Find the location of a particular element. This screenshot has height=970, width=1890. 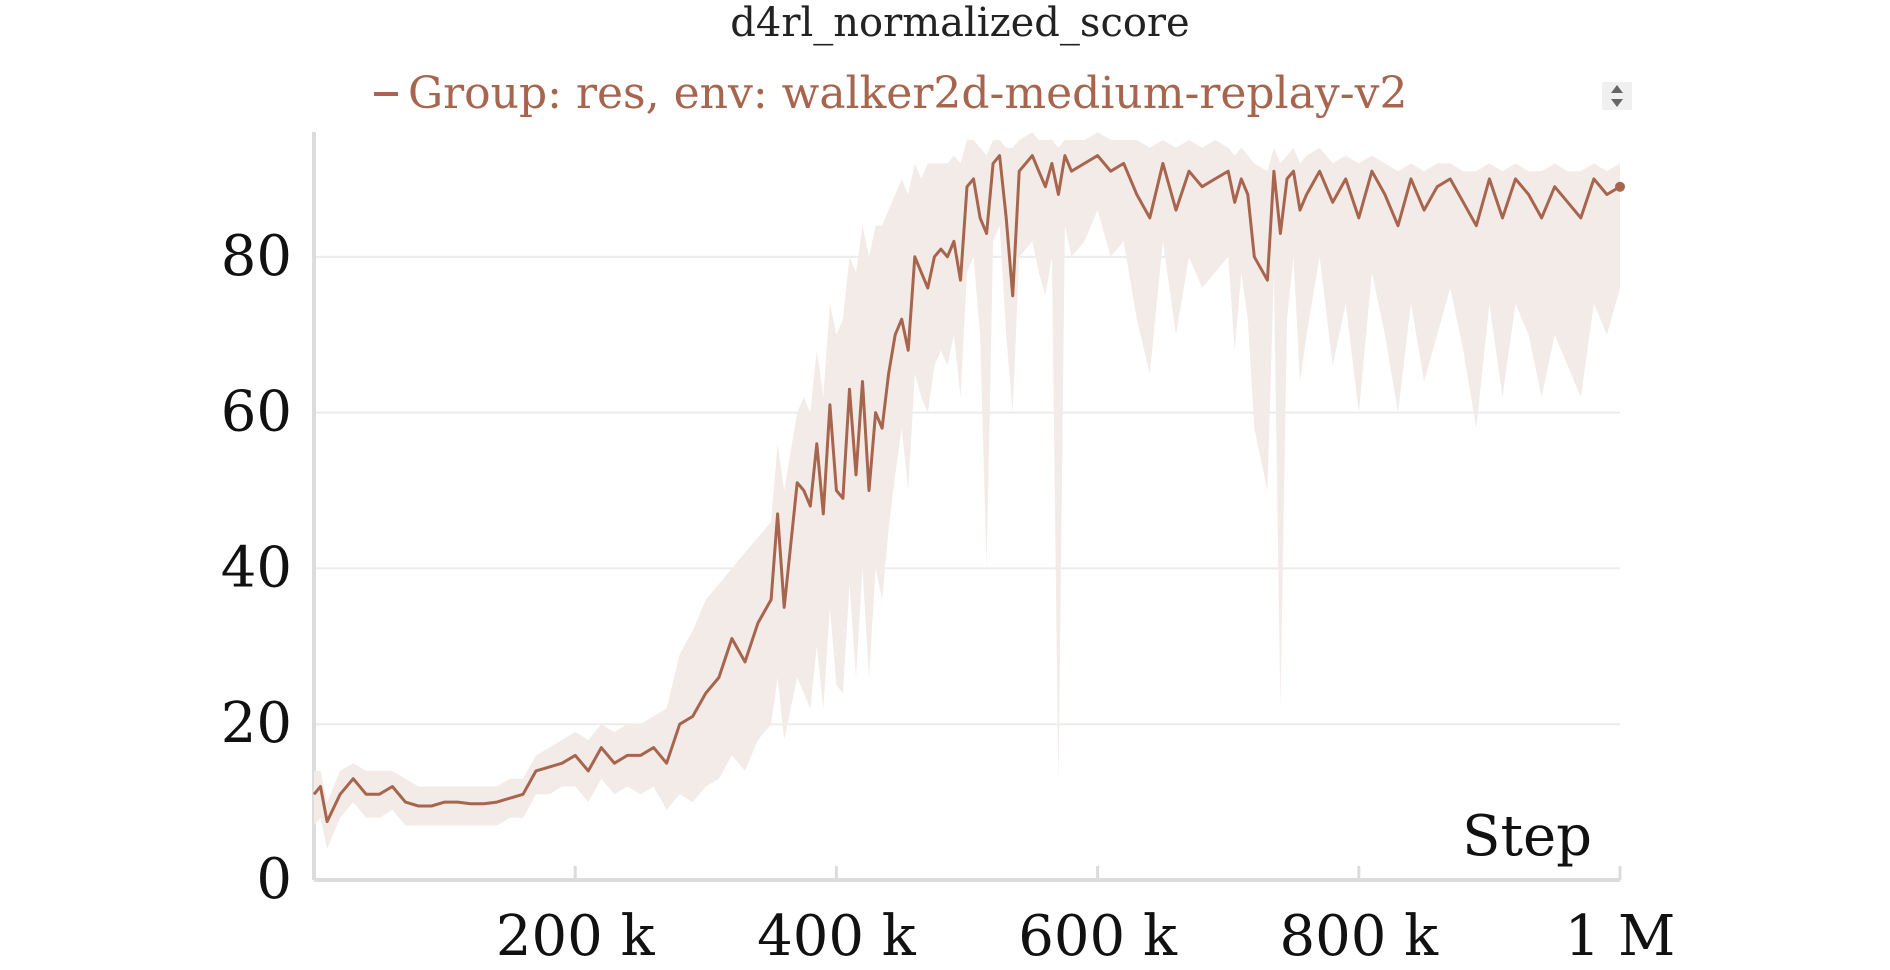

x-tick-label-4: 1 M is located at coordinates (1620, 936).